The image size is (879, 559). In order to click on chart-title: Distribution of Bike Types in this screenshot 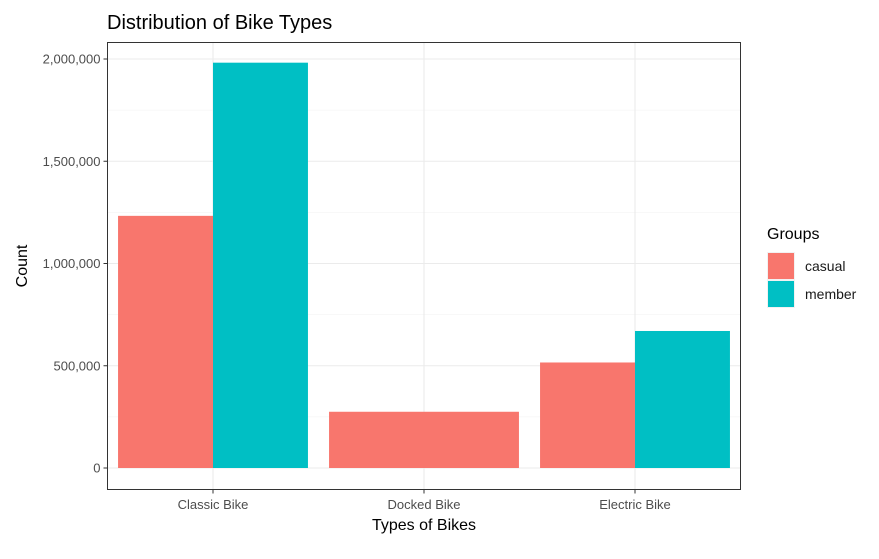, I will do `click(219, 23)`.